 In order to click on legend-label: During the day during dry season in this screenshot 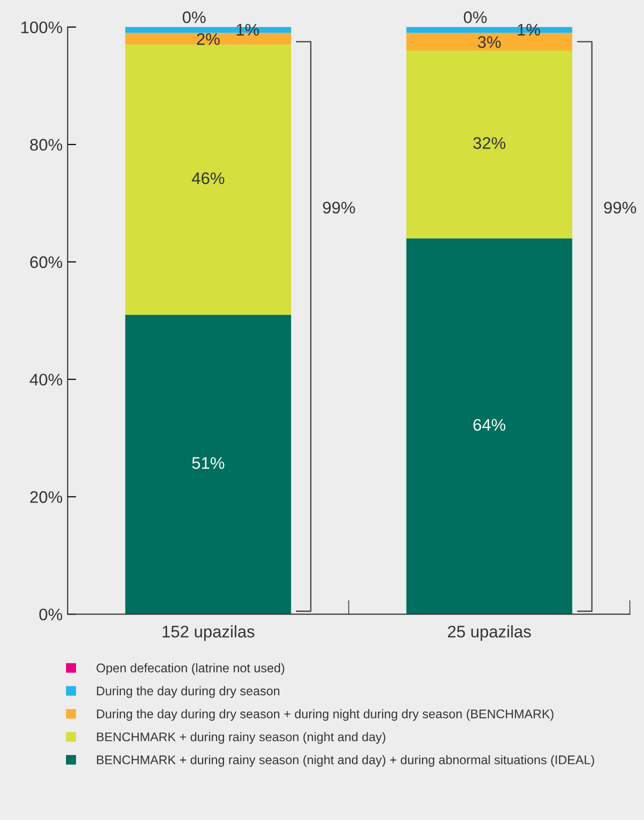, I will do `click(188, 692)`.